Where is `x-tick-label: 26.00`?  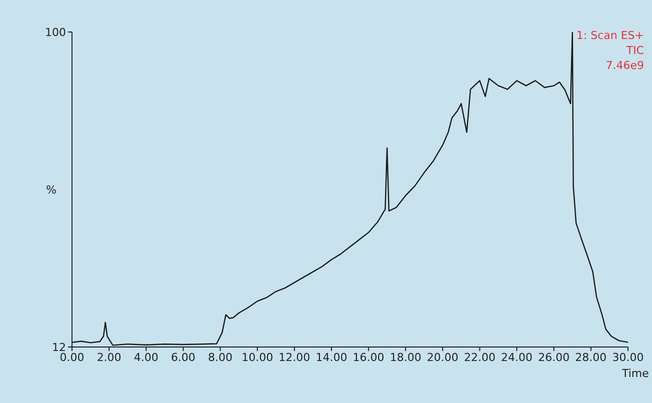
x-tick-label: 26.00 is located at coordinates (554, 357).